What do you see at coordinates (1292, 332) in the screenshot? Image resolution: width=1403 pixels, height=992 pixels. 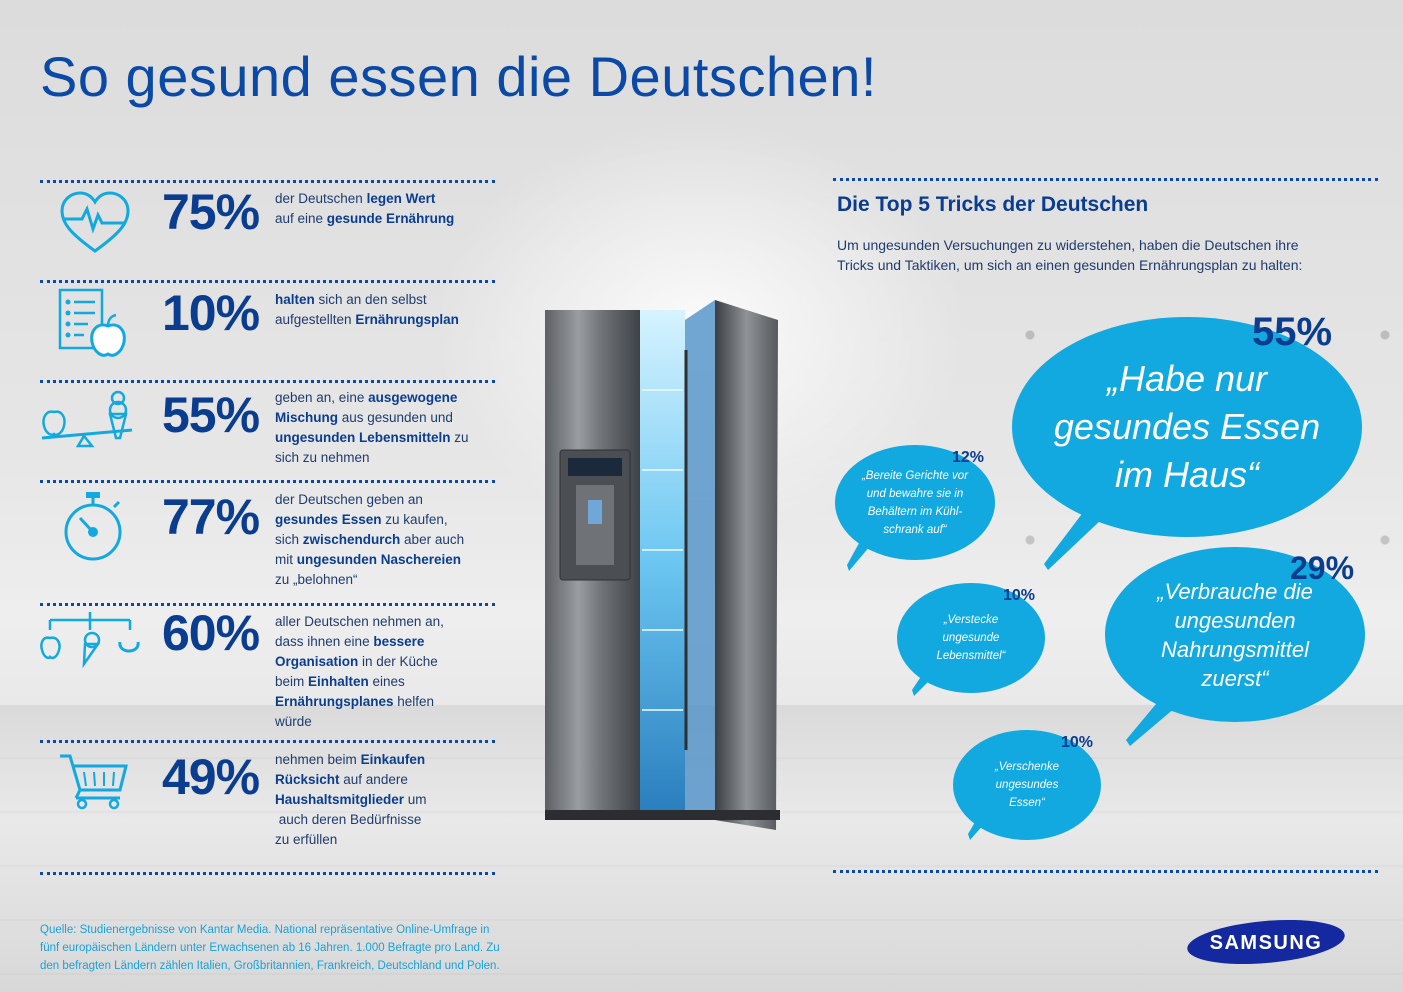 I see `bubble-percentage: 55%` at bounding box center [1292, 332].